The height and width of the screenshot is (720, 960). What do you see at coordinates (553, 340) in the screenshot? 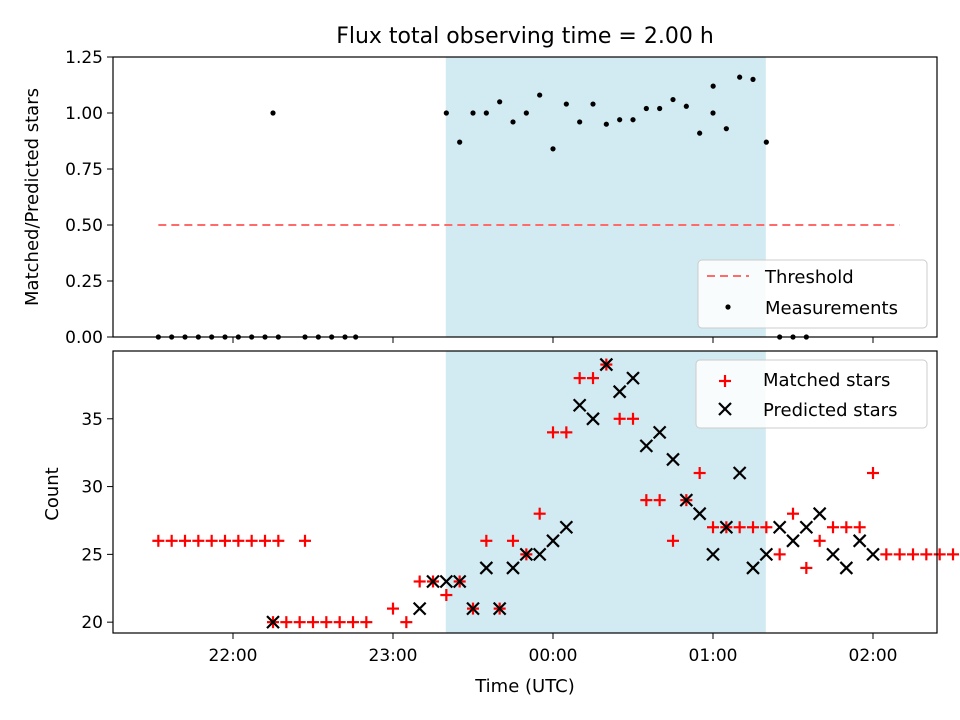
I see `ratio-x-ticks` at bounding box center [553, 340].